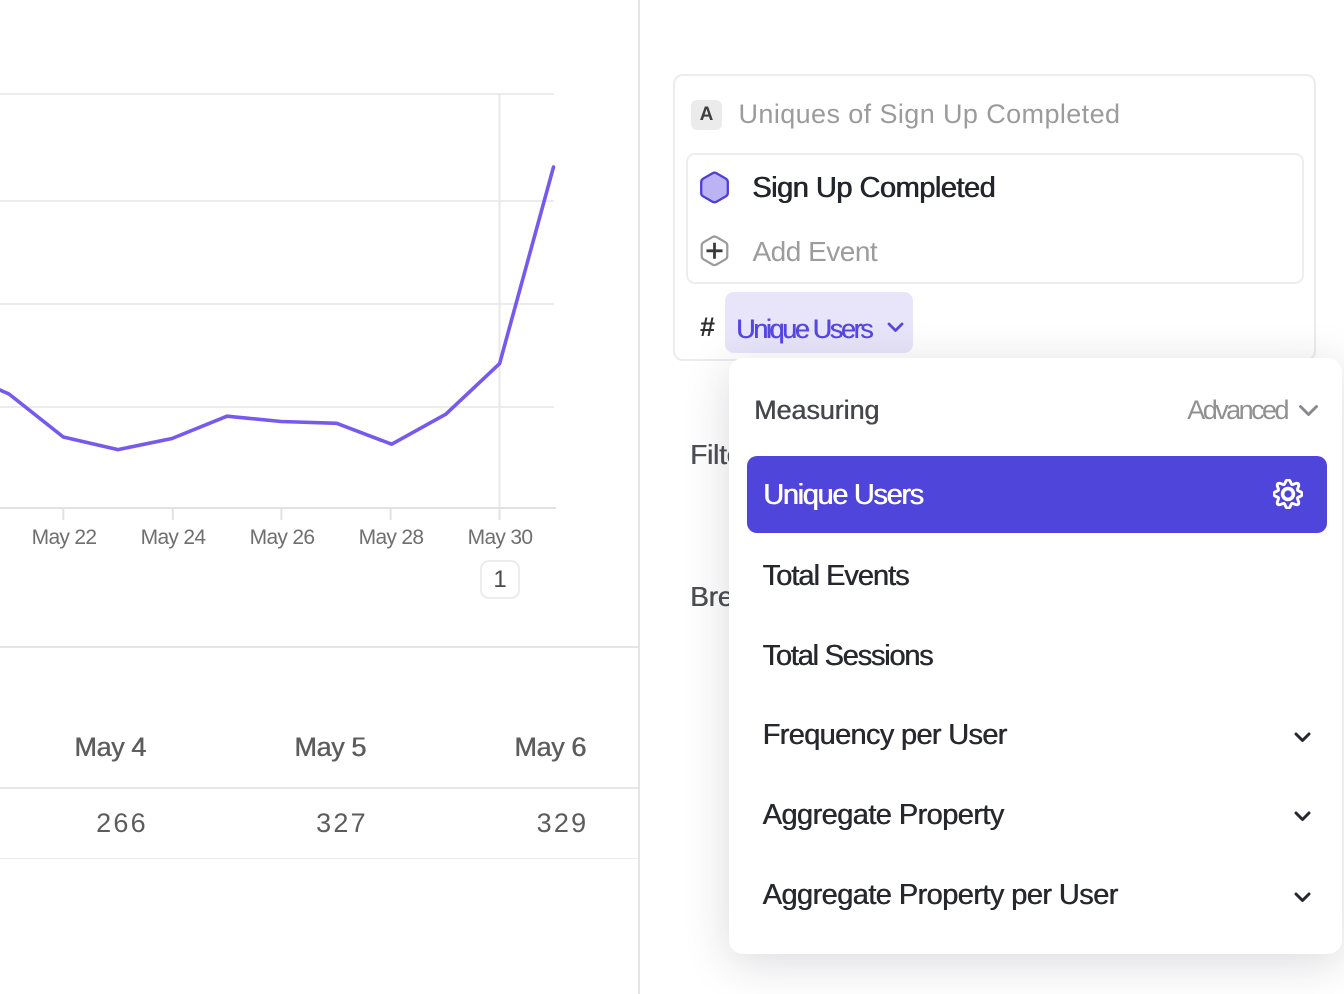 Image resolution: width=1344 pixels, height=994 pixels. I want to click on svg-text: May 22, so click(64, 537).